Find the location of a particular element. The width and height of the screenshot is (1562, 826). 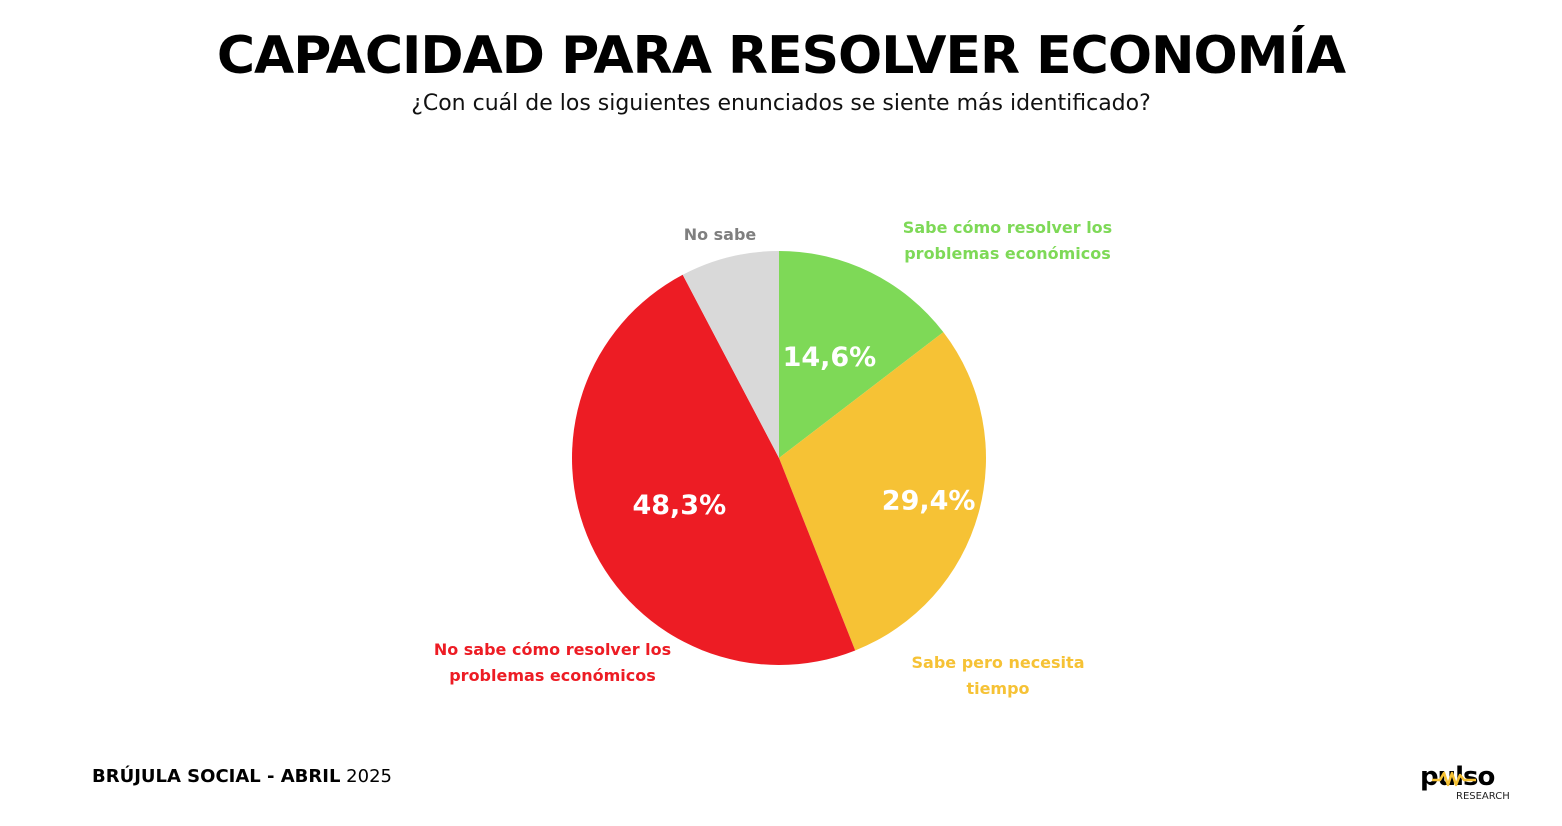

footer-bold: BRÚJULA SOCIAL - ABRIL is located at coordinates (216, 776).